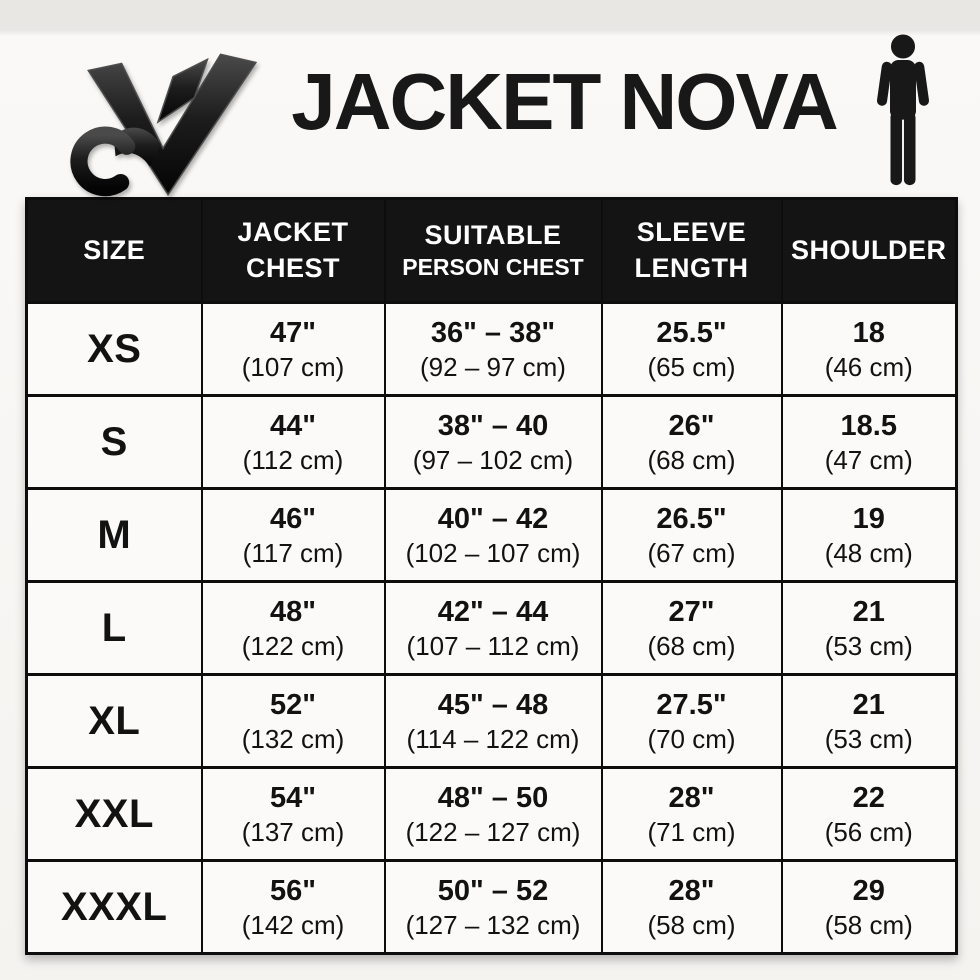 The width and height of the screenshot is (980, 980). I want to click on person-chest-cell: 42" – 44 (107 – 112 cm), so click(493, 628).